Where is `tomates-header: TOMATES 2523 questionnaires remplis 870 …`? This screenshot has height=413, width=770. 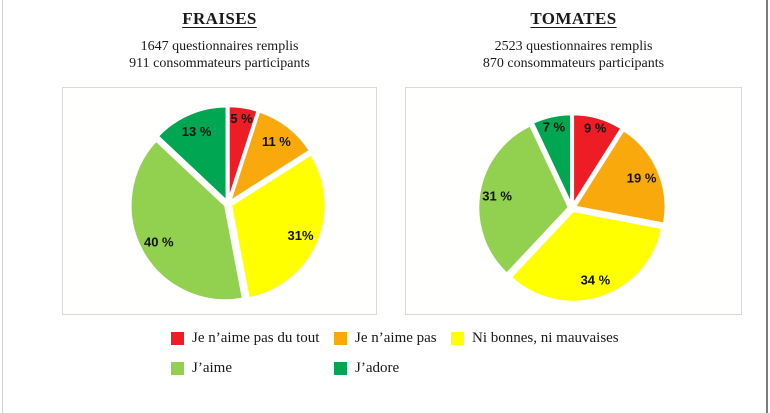 tomates-header: TOMATES 2523 questionnaires remplis 870 … is located at coordinates (573, 40).